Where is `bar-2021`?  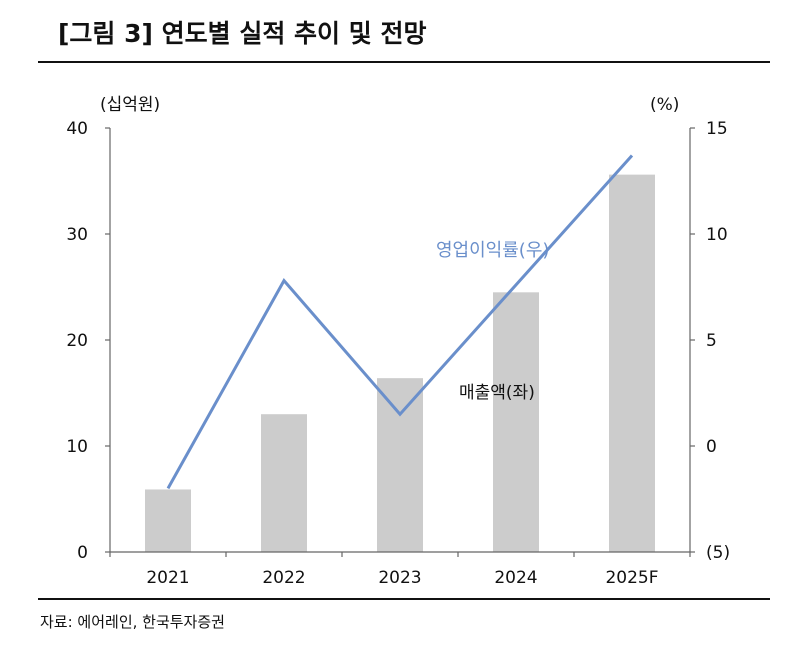
bar-2021 is located at coordinates (168, 520).